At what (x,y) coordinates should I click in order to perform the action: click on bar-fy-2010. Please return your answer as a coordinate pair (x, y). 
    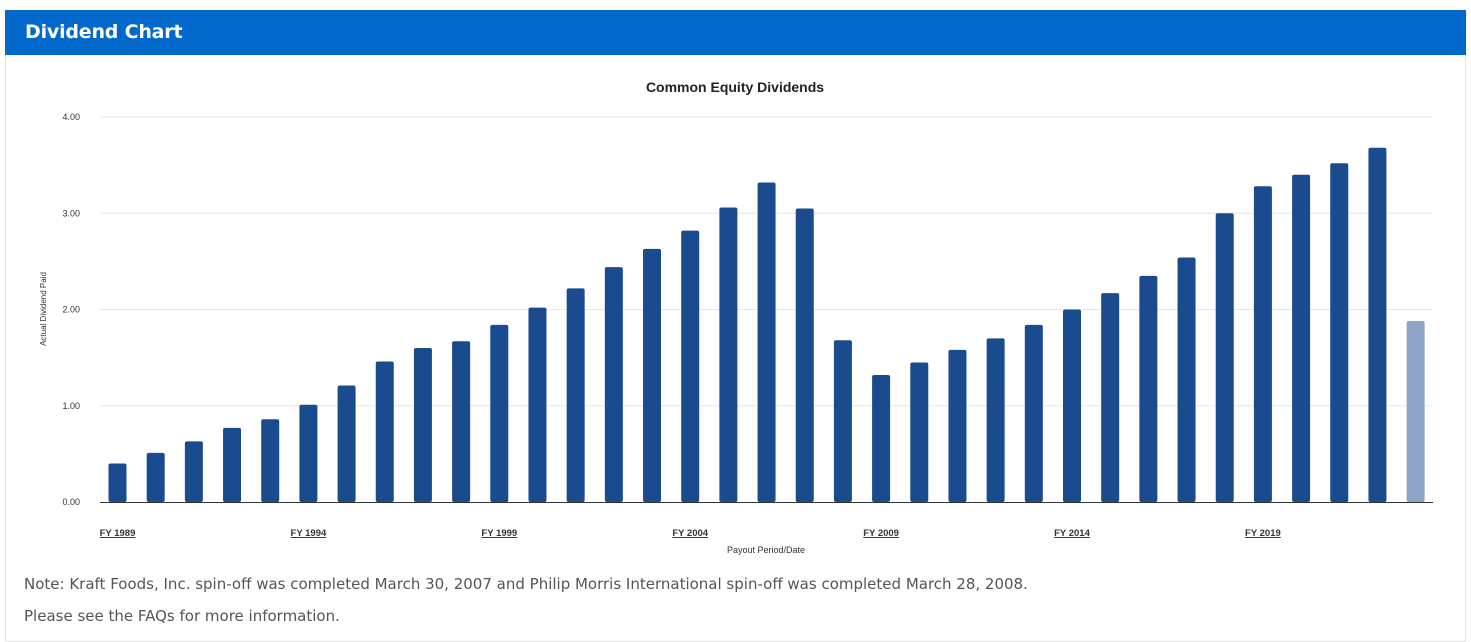
    Looking at the image, I should click on (919, 432).